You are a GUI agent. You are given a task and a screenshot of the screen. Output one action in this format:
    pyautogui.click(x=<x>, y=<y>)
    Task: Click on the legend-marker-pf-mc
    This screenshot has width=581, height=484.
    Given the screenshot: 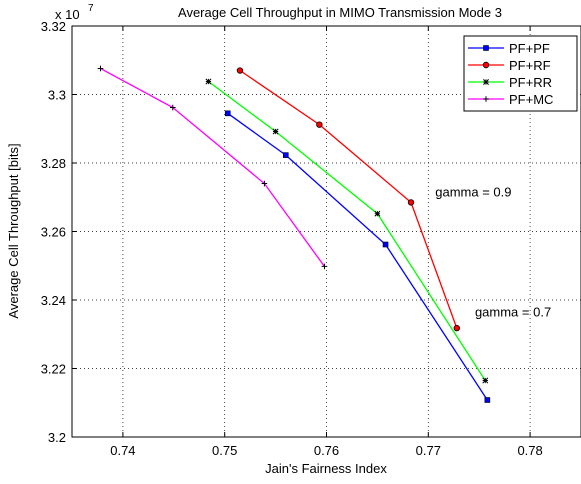 What is the action you would take?
    pyautogui.click(x=486, y=99)
    